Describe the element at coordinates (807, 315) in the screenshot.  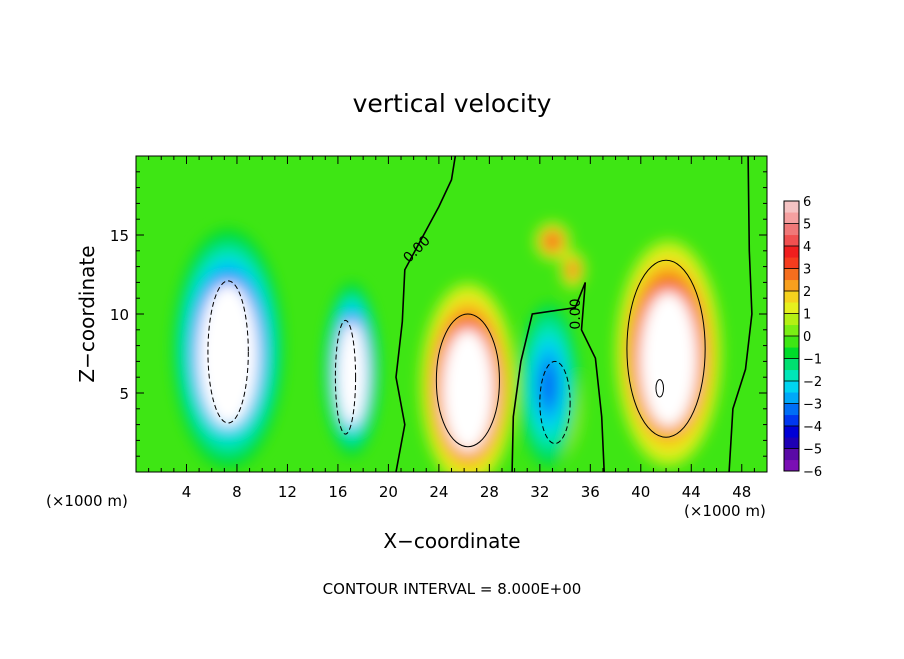
I see `colorbar-label-5: 1` at that location.